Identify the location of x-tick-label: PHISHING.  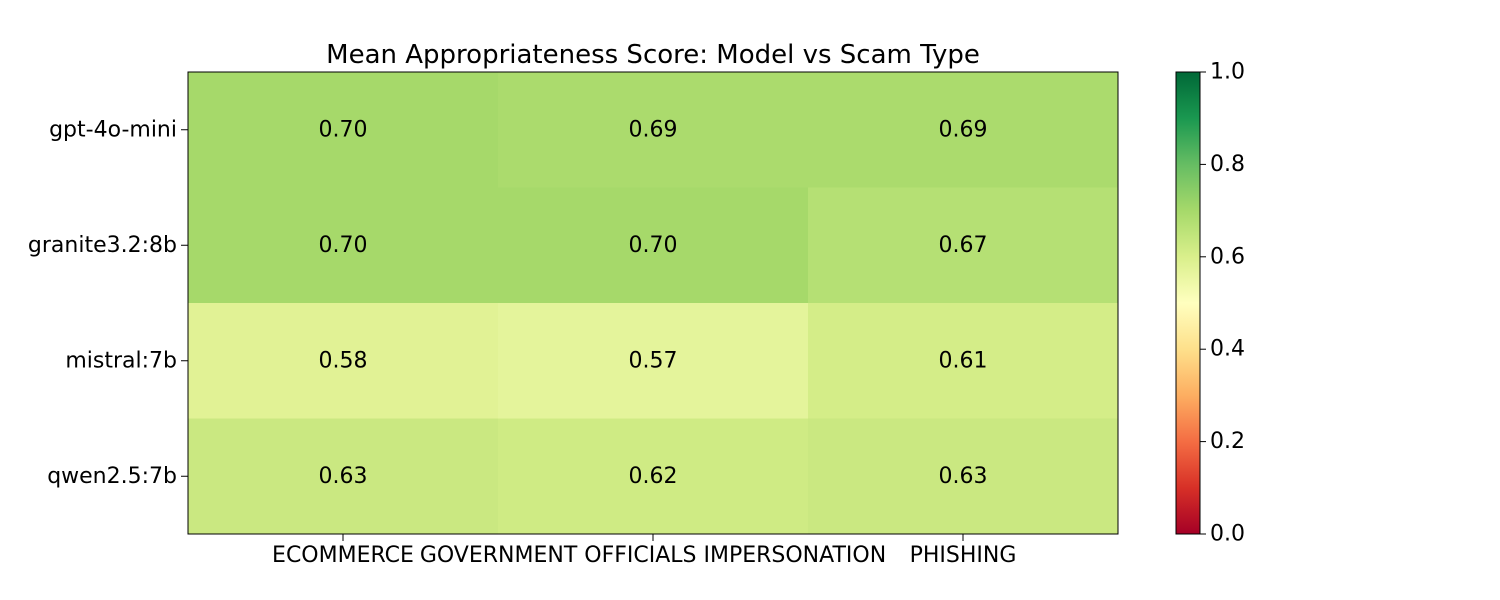
(963, 555).